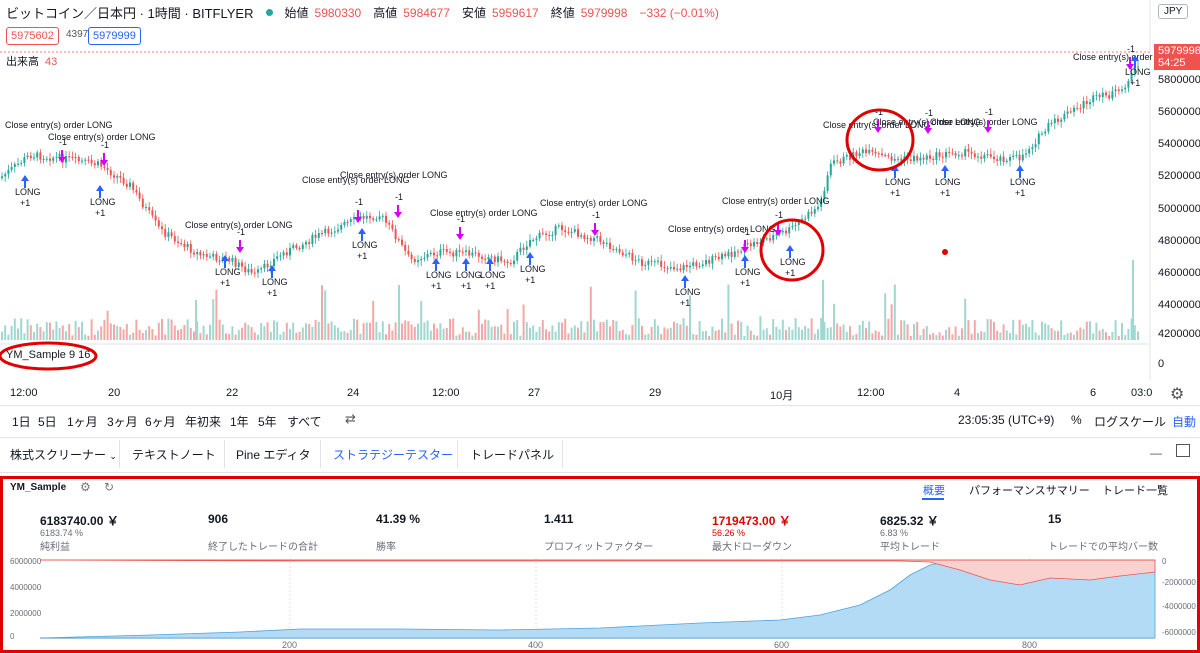 Image resolution: width=1200 pixels, height=653 pixels. Describe the element at coordinates (273, 455) in the screenshot. I see `tab-pine-editor: Pine エディタ` at that location.